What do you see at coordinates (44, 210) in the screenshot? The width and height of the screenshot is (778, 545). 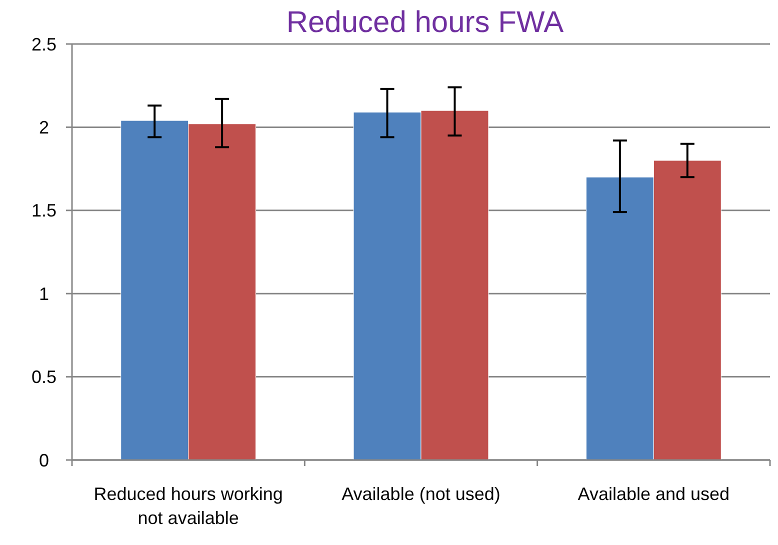 I see `y-tick-label: 1.5` at bounding box center [44, 210].